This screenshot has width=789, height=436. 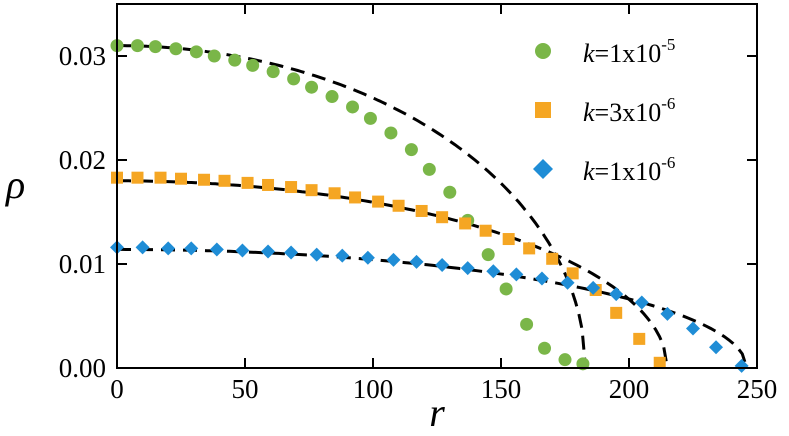 I want to click on x-tick-label: 250, so click(x=757, y=389).